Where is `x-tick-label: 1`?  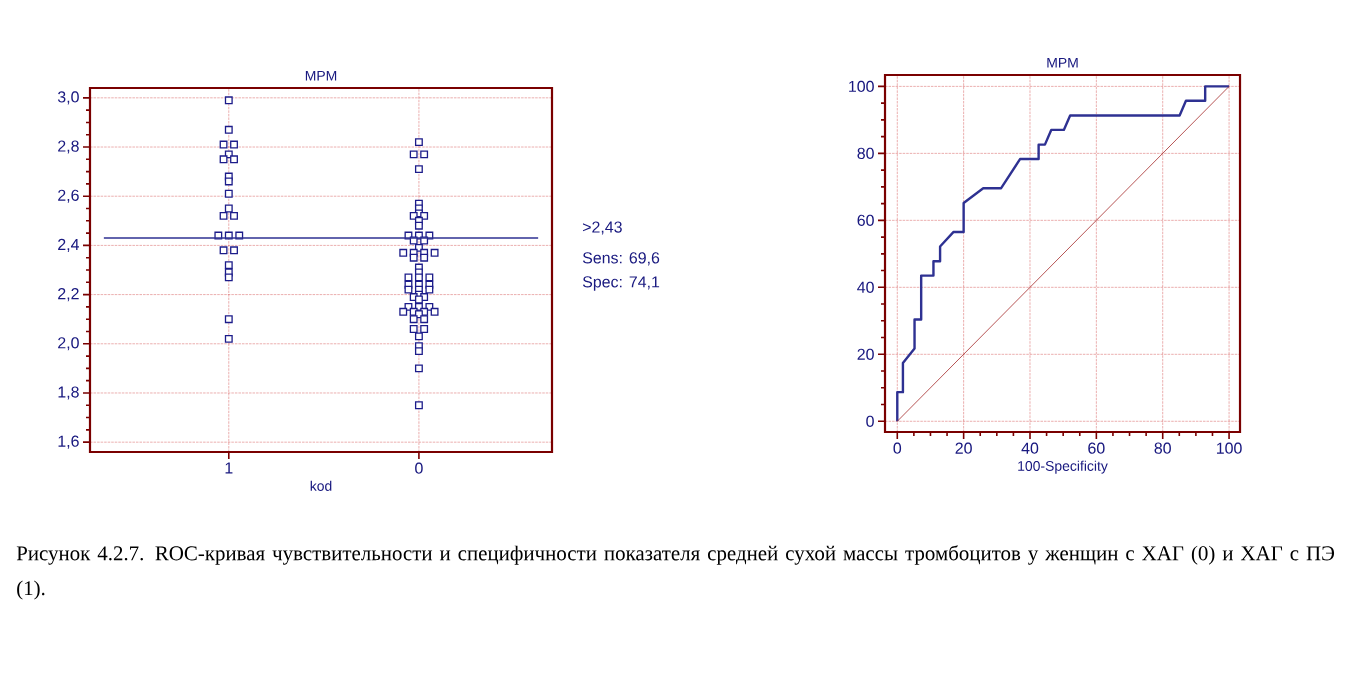
x-tick-label: 1 is located at coordinates (229, 468).